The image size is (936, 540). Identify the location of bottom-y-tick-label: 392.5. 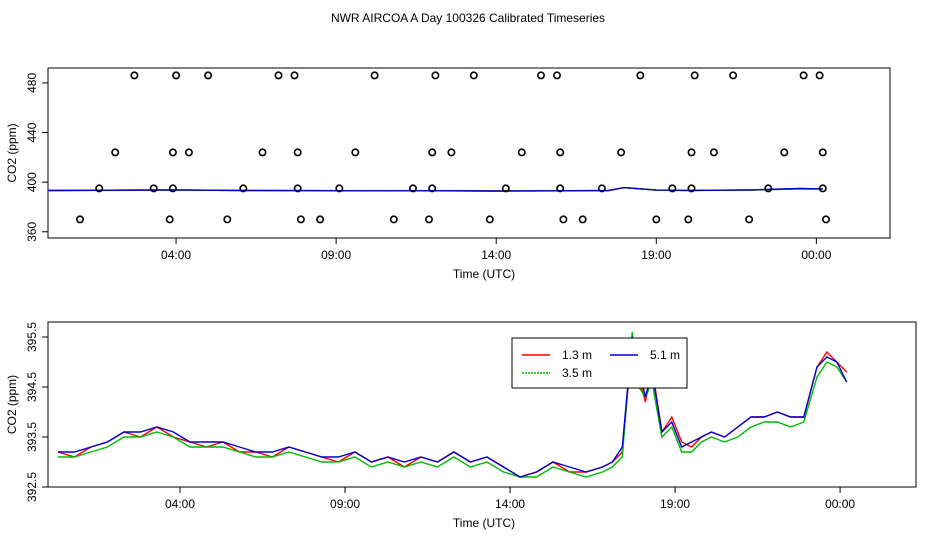
(32, 487).